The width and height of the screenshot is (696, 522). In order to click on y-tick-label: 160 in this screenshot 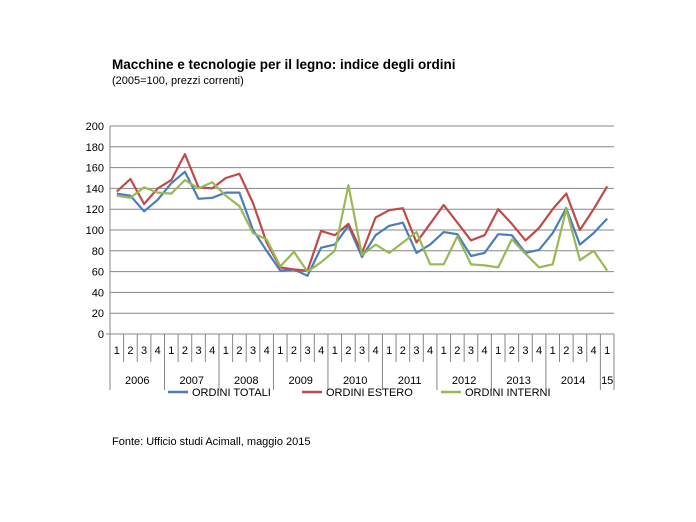, I will do `click(95, 169)`.